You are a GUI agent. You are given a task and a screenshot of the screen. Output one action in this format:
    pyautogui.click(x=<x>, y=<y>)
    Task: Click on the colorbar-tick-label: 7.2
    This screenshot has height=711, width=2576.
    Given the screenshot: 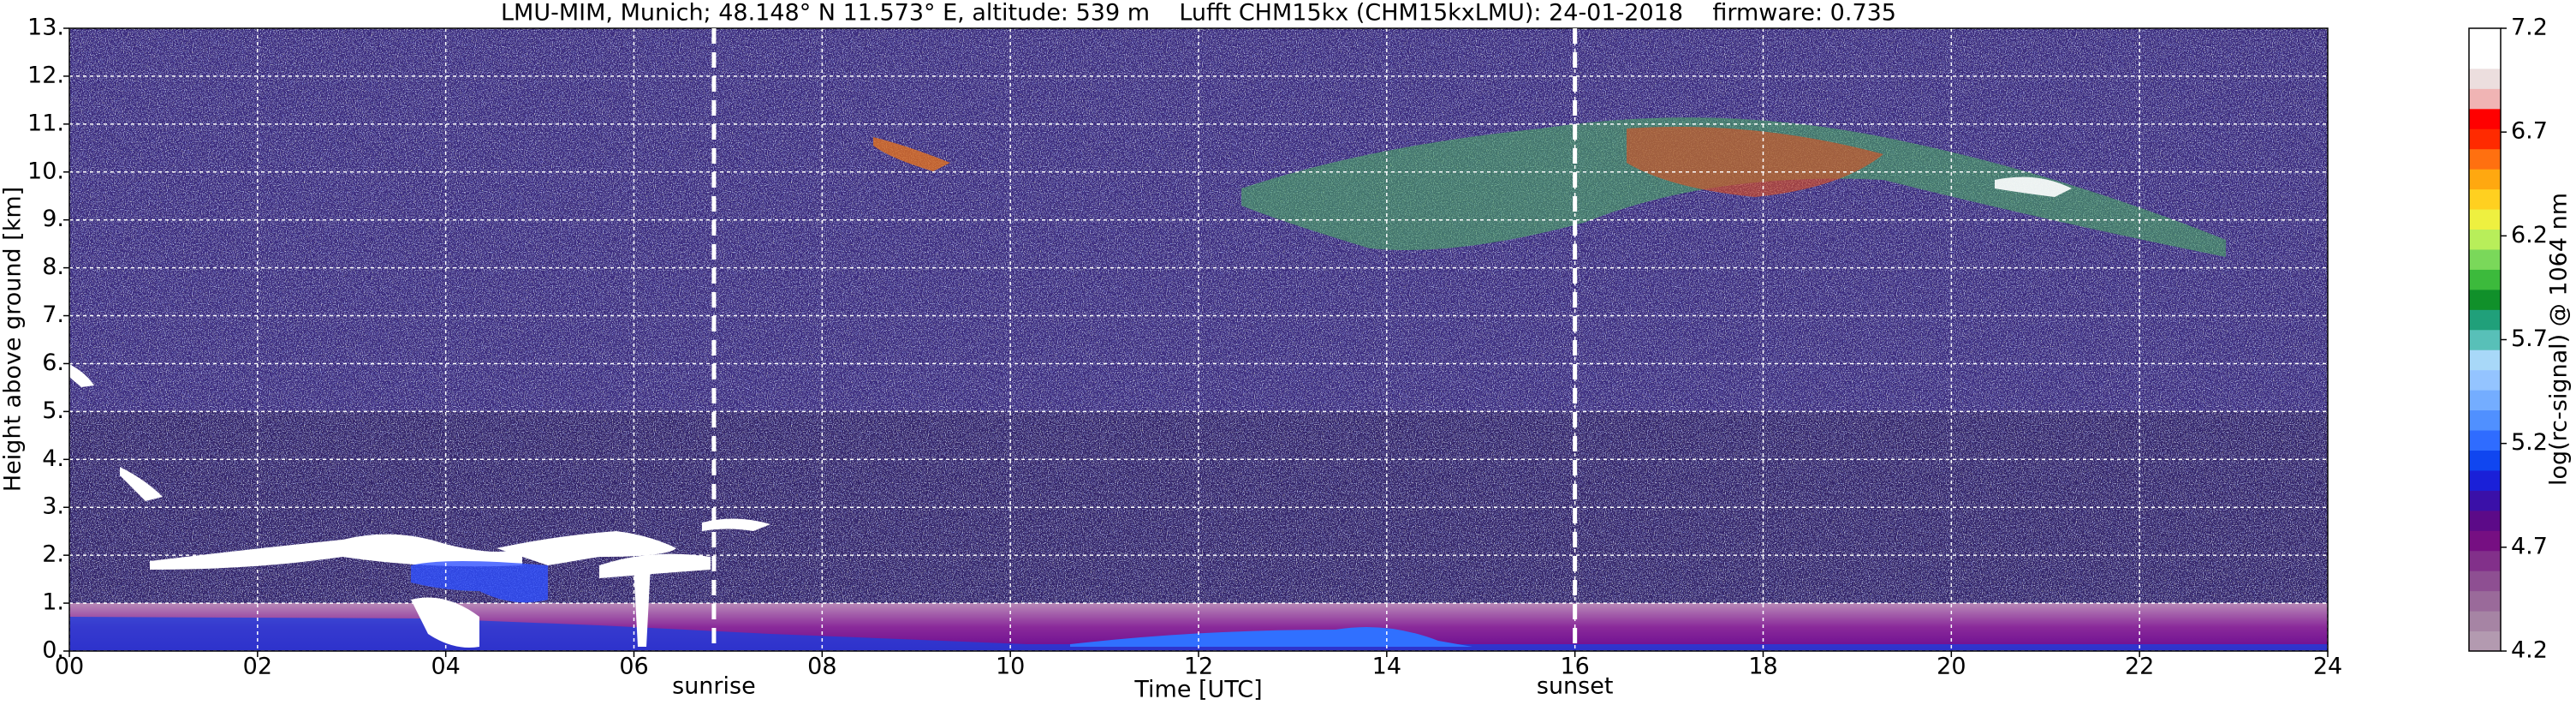 What is the action you would take?
    pyautogui.click(x=2530, y=28)
    